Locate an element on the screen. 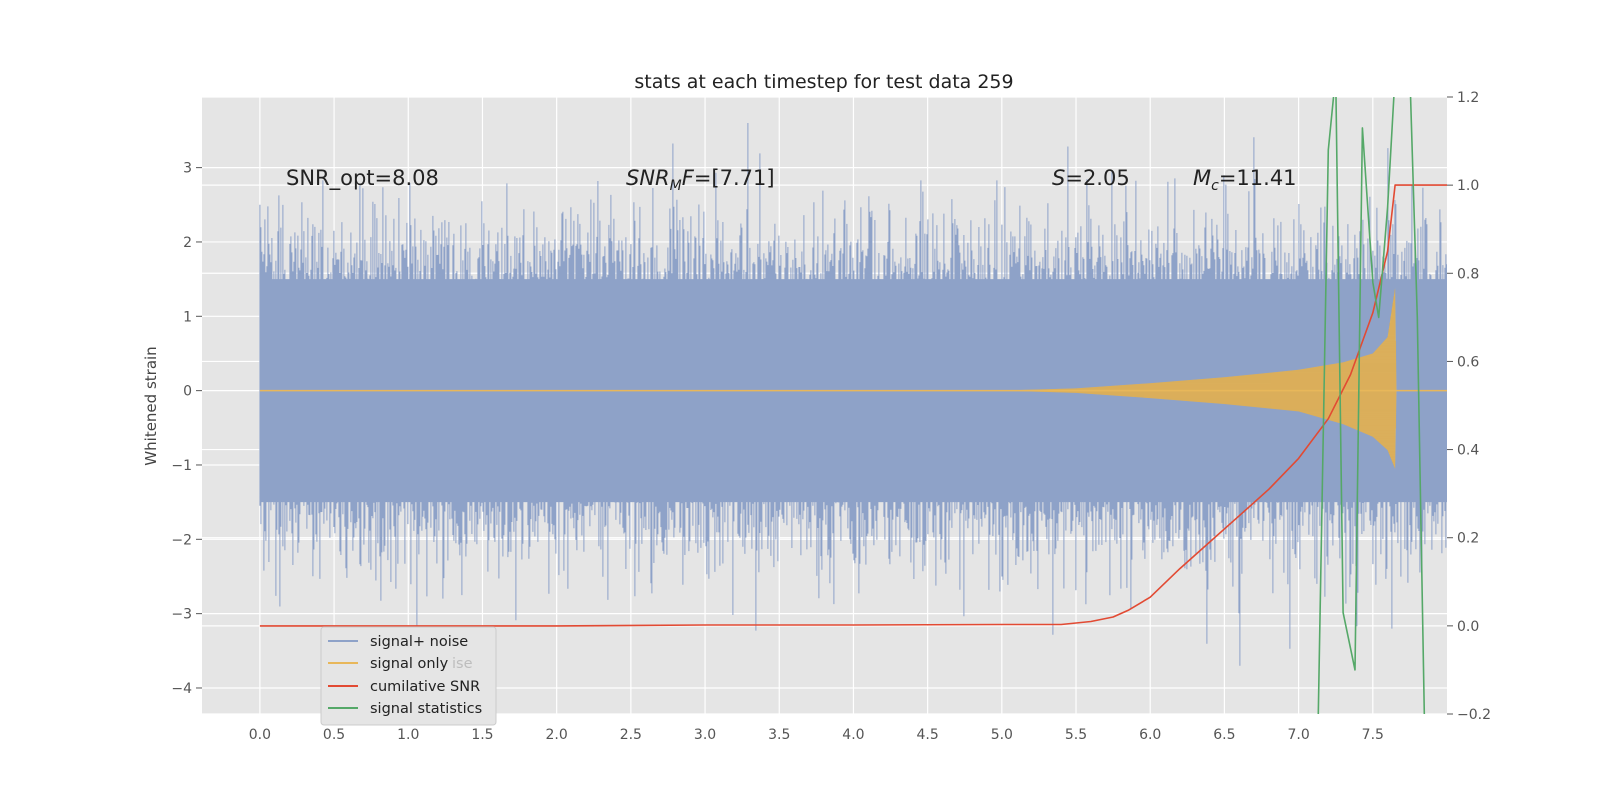  legend-label-cumulative-snr: cumilative SNR is located at coordinates (425, 687).